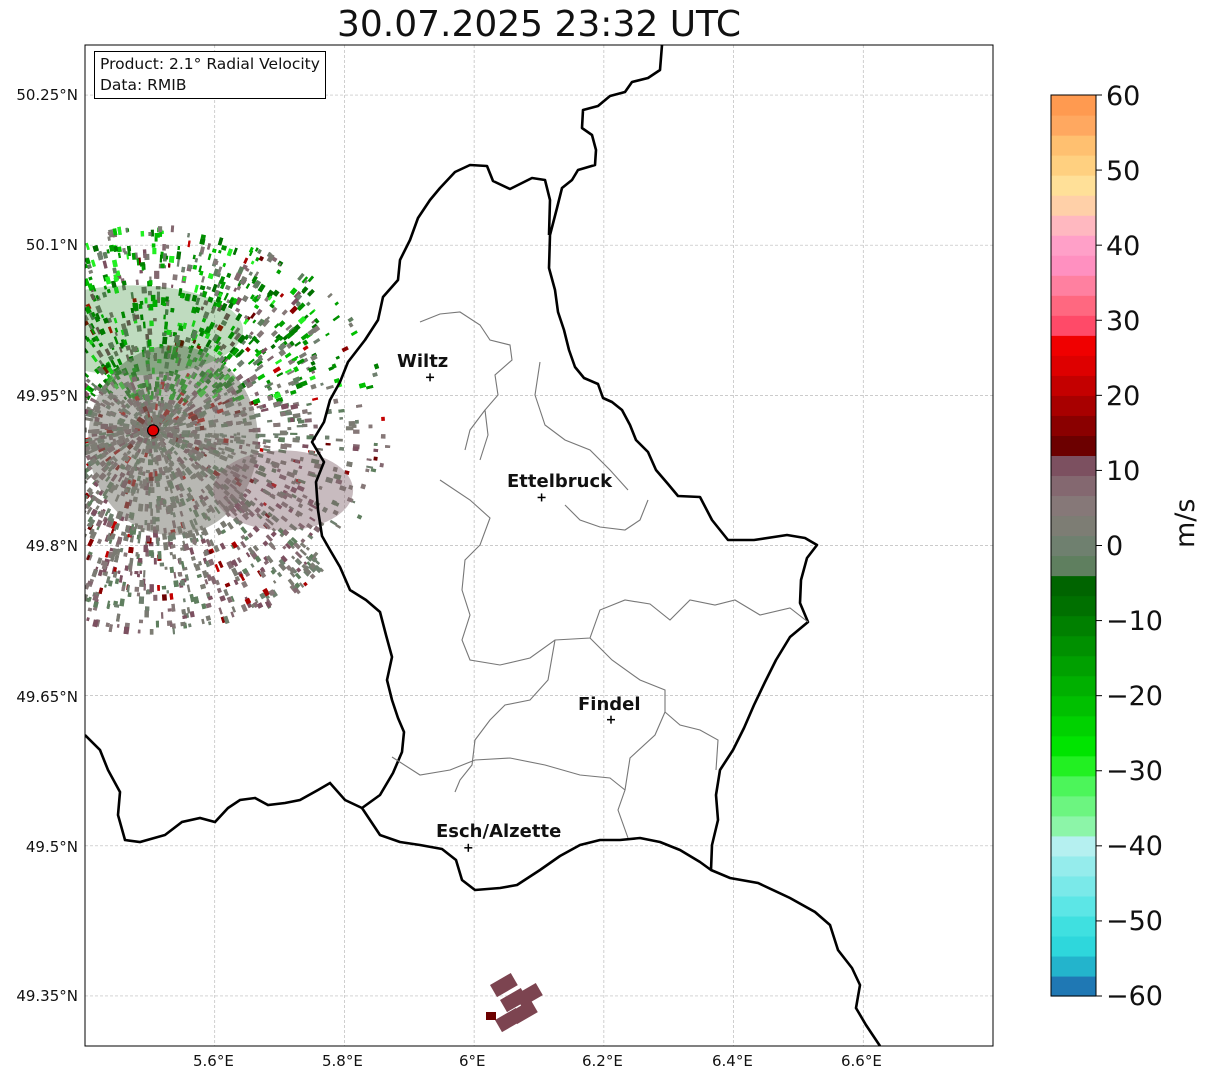 This screenshot has height=1081, width=1207. What do you see at coordinates (1123, 246) in the screenshot?
I see `colorbar-tick: 40` at bounding box center [1123, 246].